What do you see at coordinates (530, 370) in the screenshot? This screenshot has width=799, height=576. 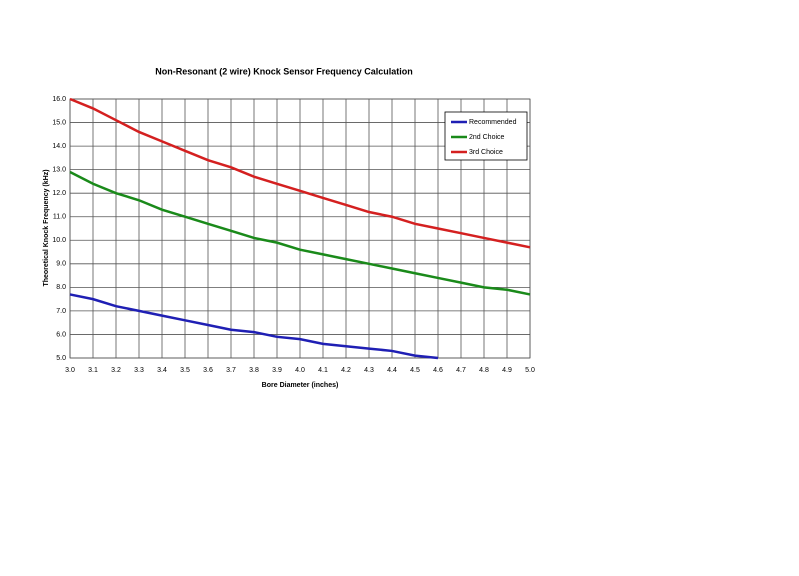 I see `x-tick-label: 5.0` at bounding box center [530, 370].